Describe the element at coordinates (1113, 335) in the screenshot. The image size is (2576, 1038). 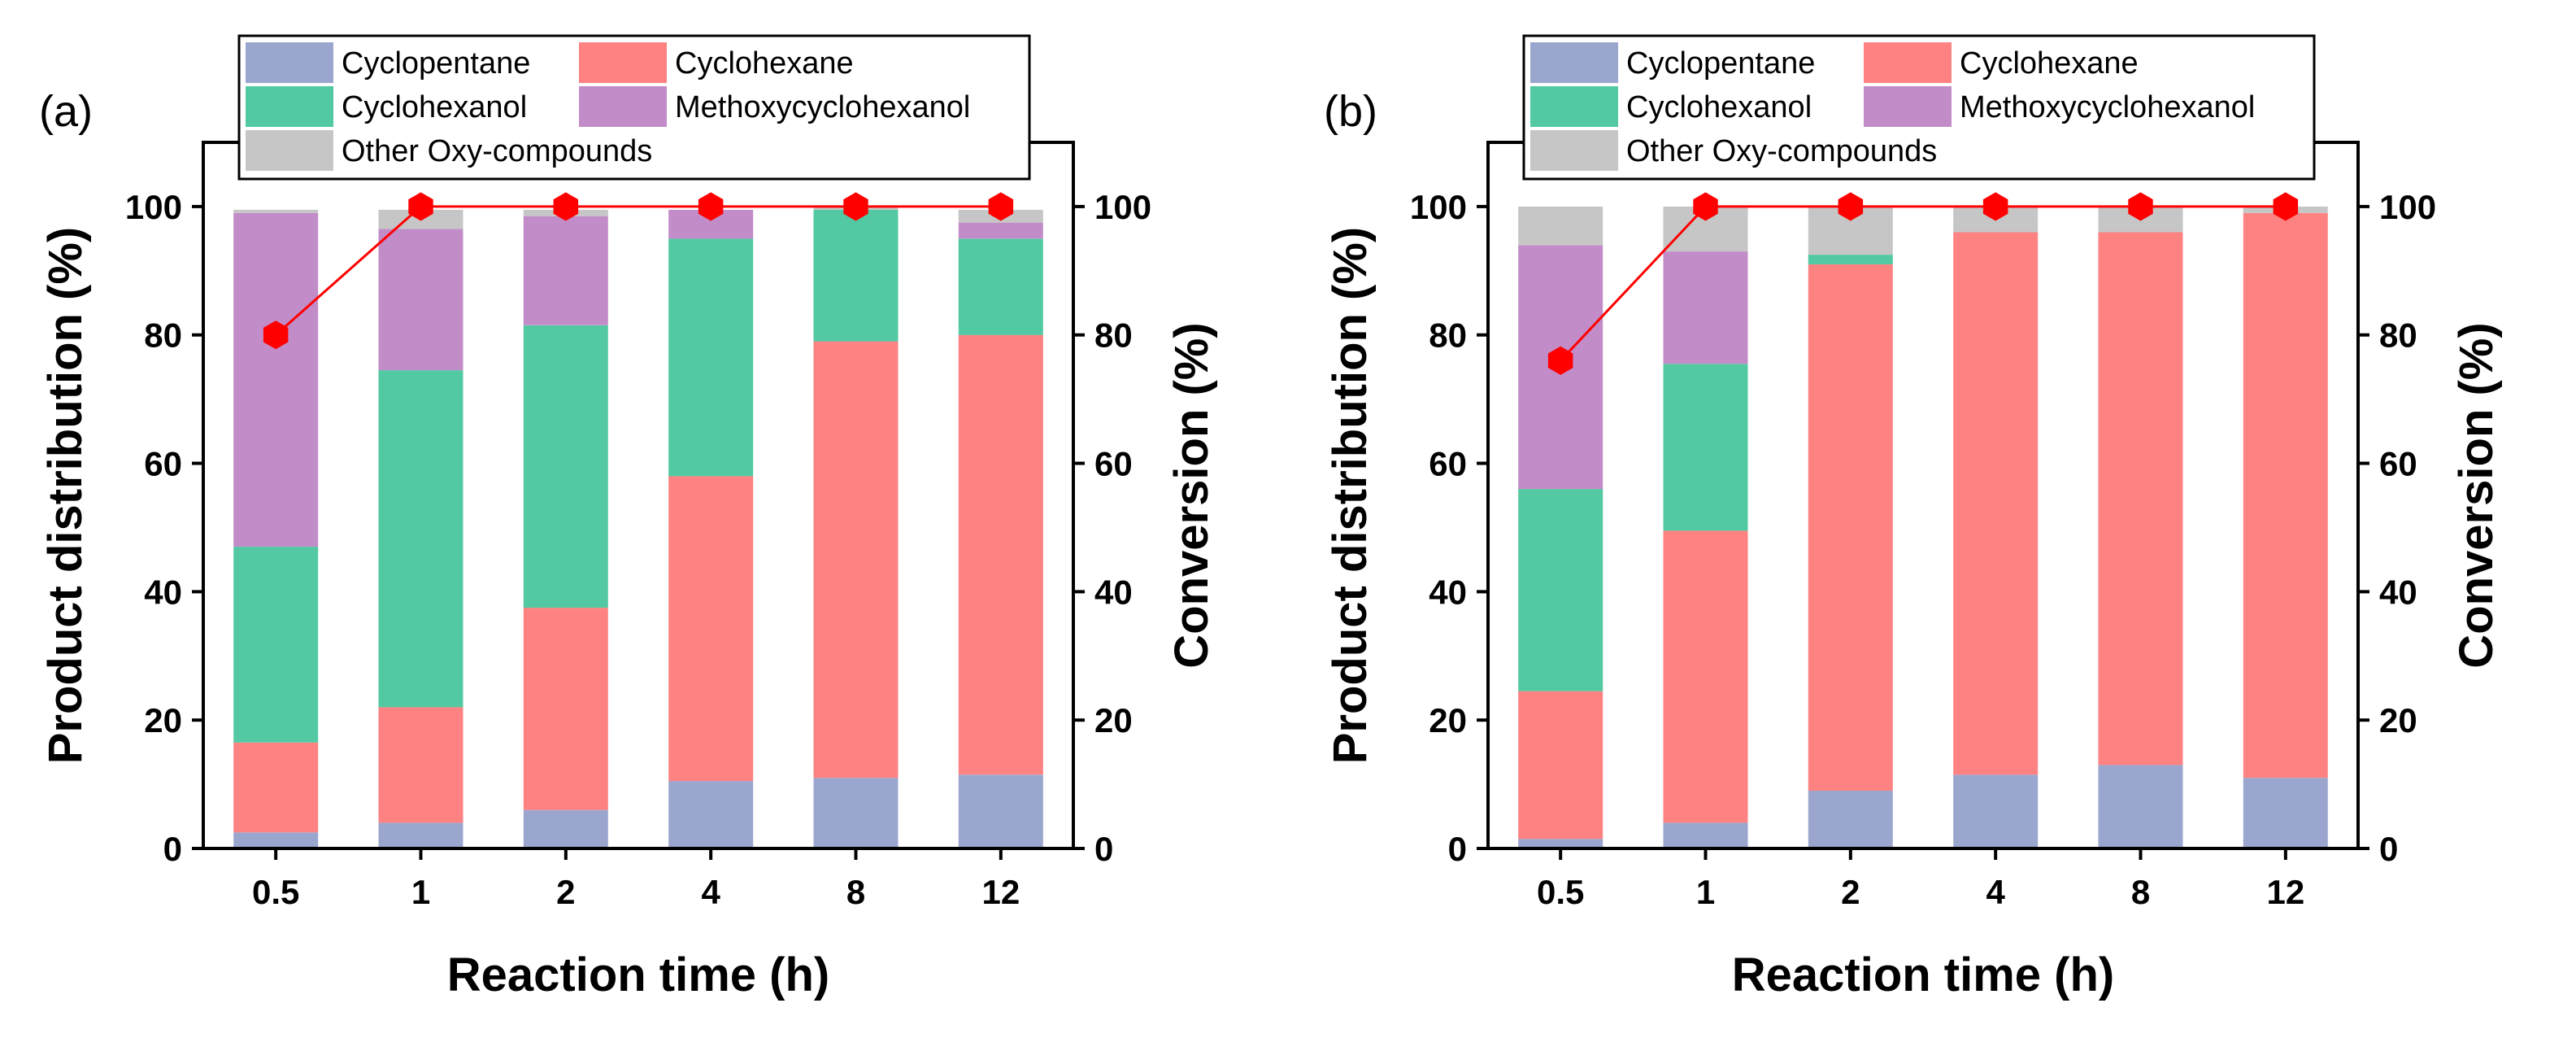
I see `y2-tick-label: 80` at that location.